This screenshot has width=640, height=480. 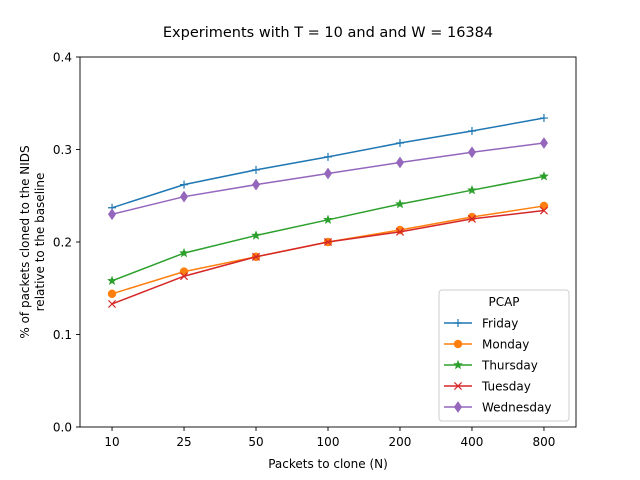 I want to click on series-wednesday, so click(x=328, y=179).